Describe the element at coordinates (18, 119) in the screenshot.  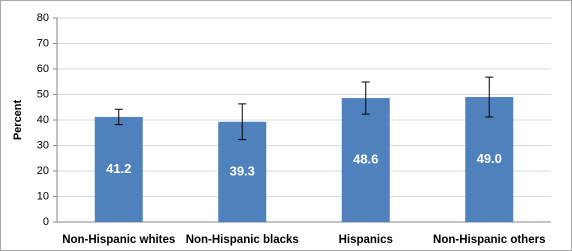
I see `y-axis-label: Percent` at that location.